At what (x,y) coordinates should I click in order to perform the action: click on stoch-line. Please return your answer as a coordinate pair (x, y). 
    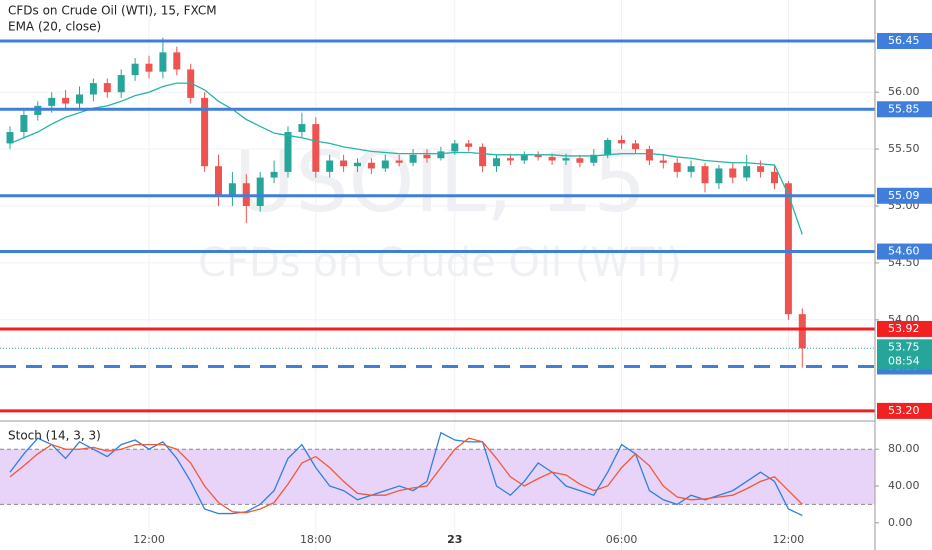
    Looking at the image, I should click on (406, 475).